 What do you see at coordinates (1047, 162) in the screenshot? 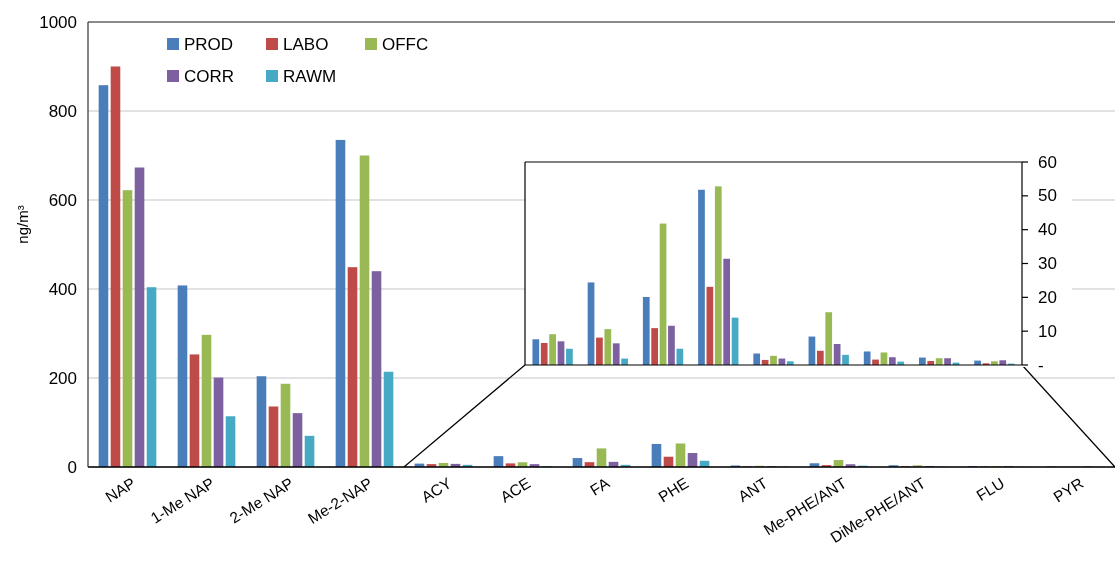
I see `y-tick-label: 60` at bounding box center [1047, 162].